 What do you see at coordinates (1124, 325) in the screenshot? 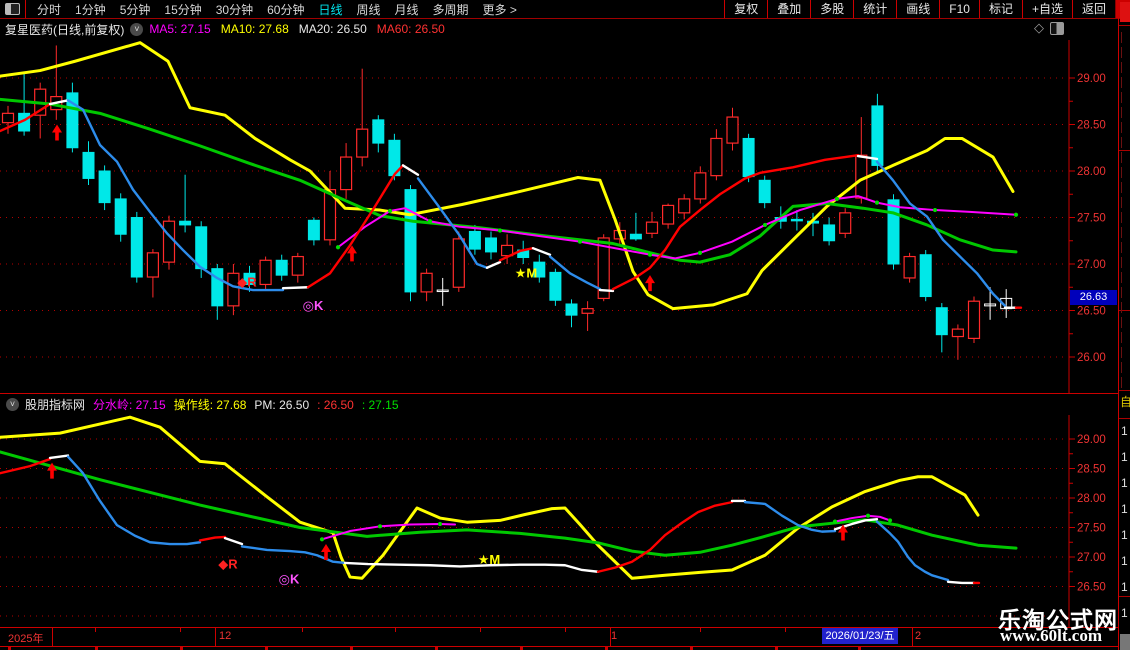
I see `right-side-strip: 自 1 1 1 1 1 1 1 1` at bounding box center [1124, 325].